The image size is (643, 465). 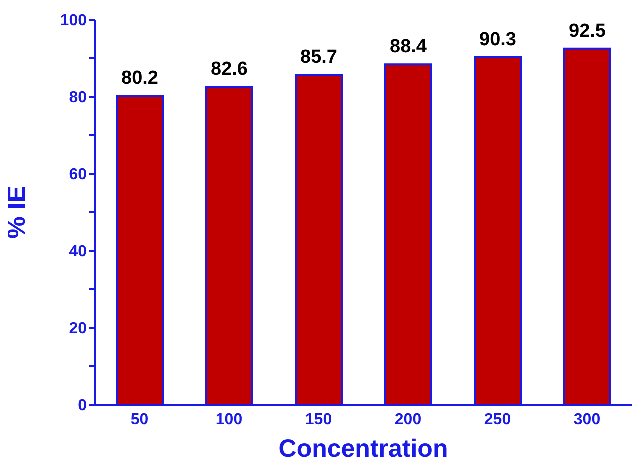 What do you see at coordinates (78, 175) in the screenshot?
I see `y-tick-label: 60` at bounding box center [78, 175].